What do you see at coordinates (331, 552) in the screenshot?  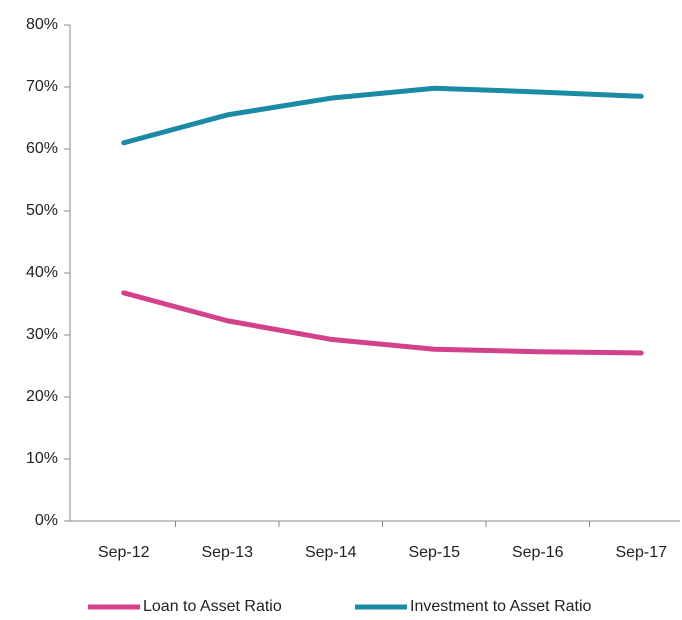 I see `x-tick-label: Sep-14` at bounding box center [331, 552].